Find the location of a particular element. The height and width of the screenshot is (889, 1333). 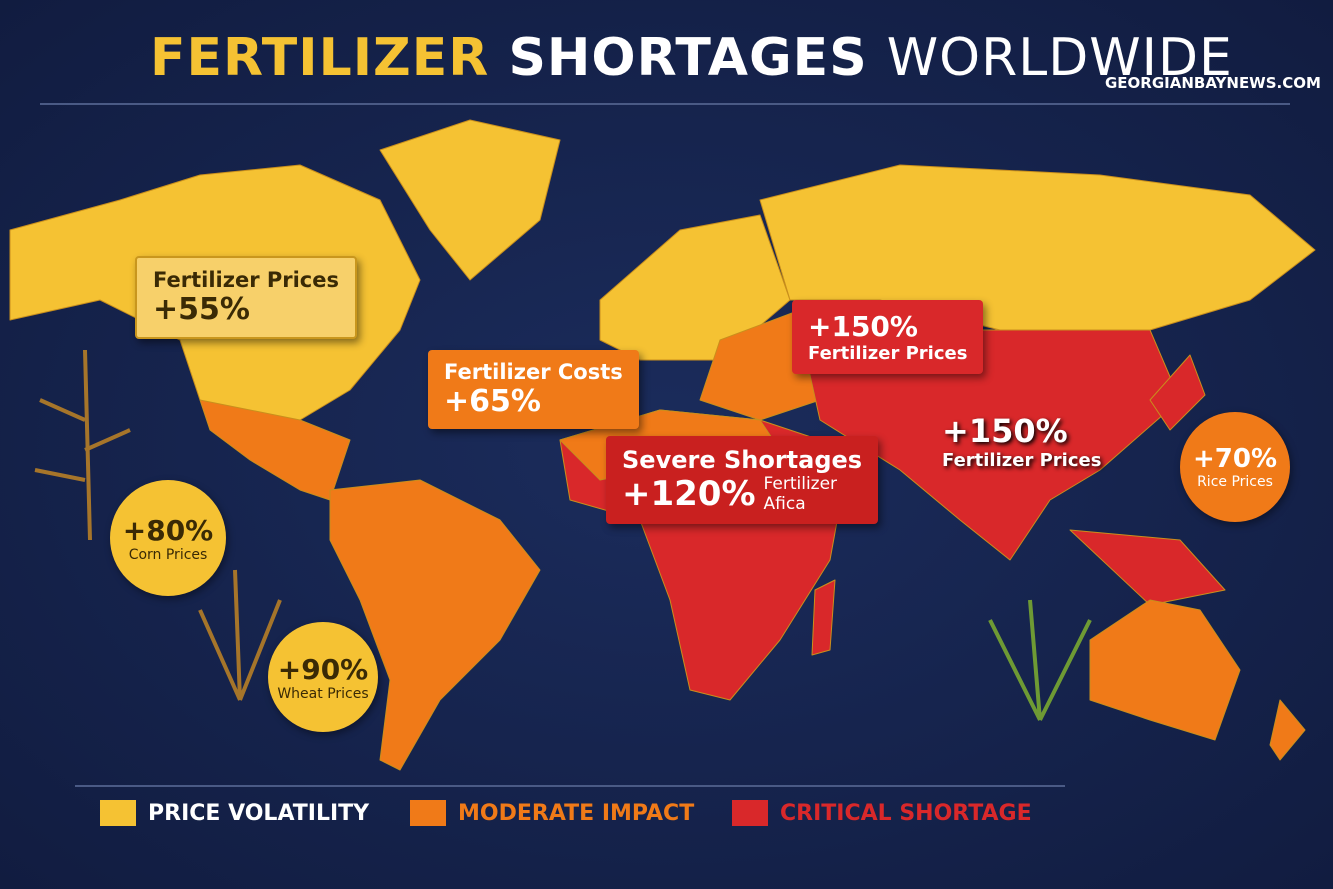

legend-label: CRITICAL SHORTAGE is located at coordinates (906, 813).